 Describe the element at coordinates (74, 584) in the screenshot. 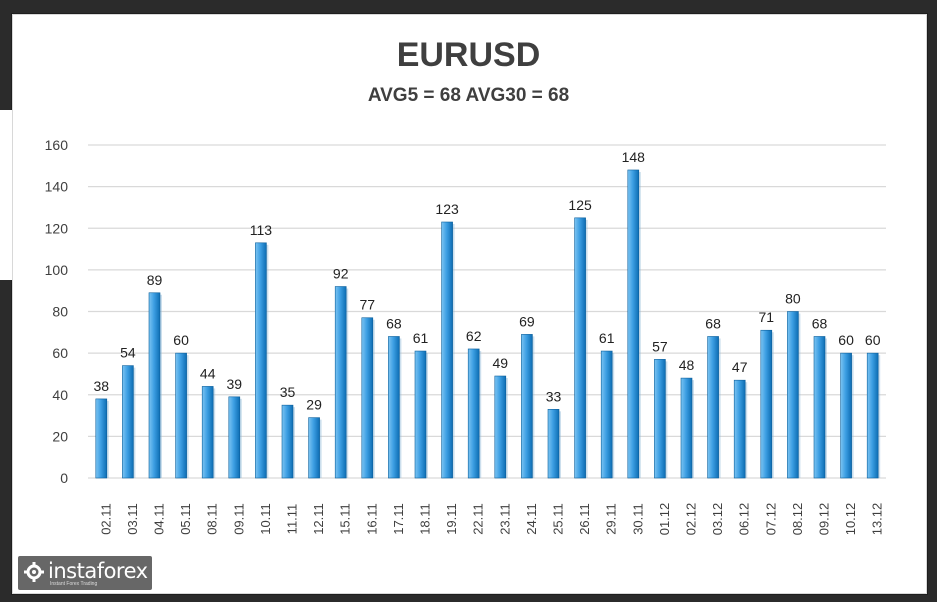

I see `logo-tagline: Instant Forex Trading` at that location.